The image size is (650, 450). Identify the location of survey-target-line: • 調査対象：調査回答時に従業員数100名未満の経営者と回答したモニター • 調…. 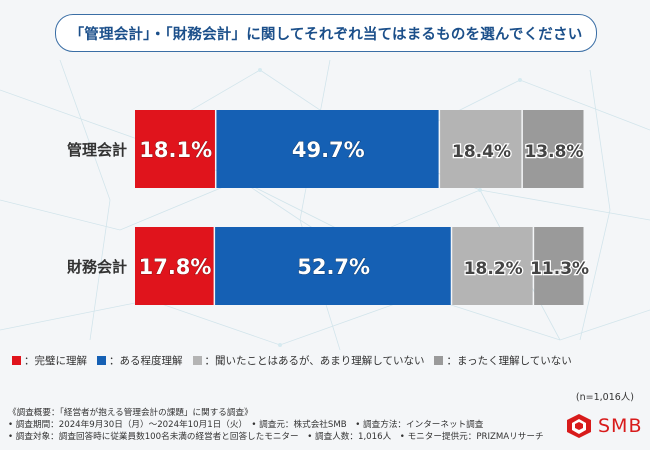
(276, 437).